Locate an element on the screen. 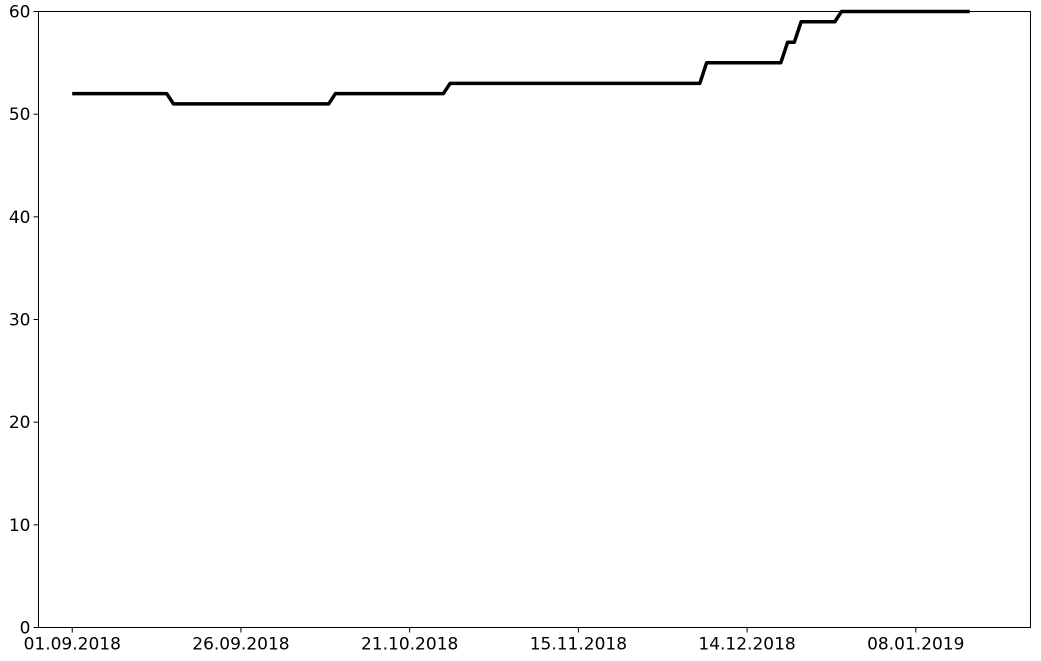 This screenshot has height=661, width=1041. y-tick-label: 60 is located at coordinates (20, 13).